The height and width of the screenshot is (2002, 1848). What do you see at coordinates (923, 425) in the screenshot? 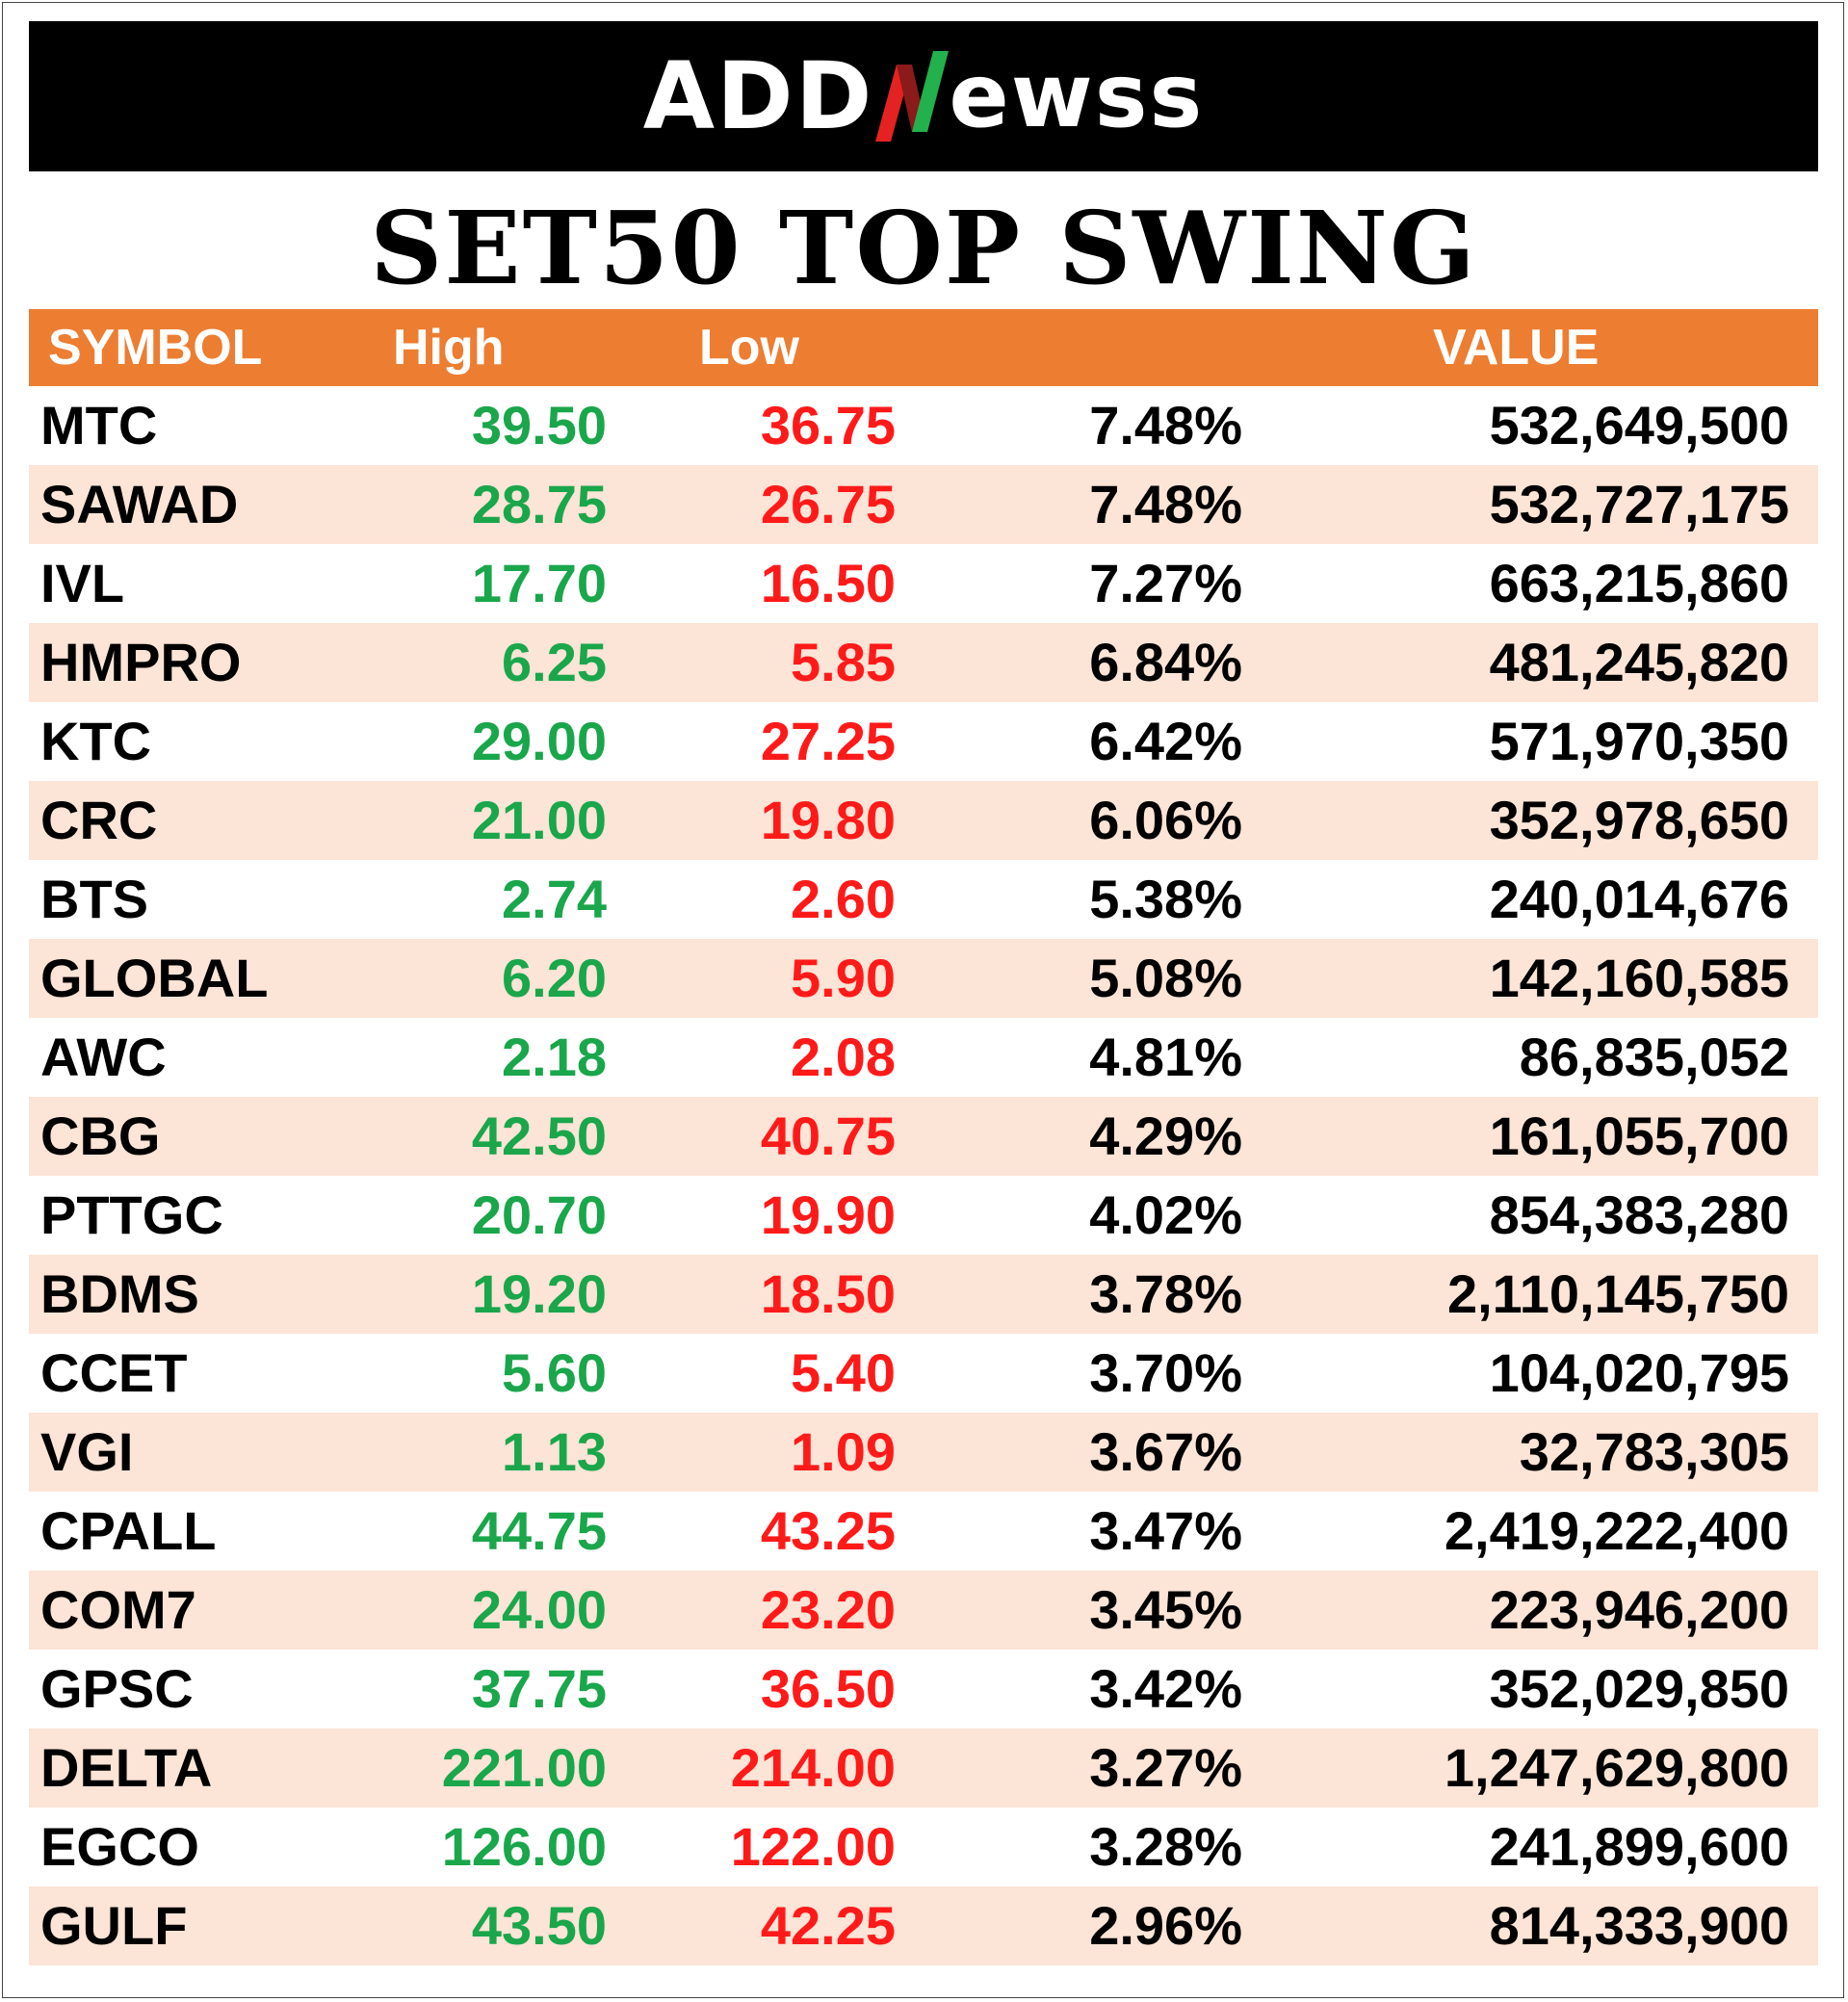
I see `table-row: MTC 39.50 36.75 7.48% 532,649,500` at bounding box center [923, 425].